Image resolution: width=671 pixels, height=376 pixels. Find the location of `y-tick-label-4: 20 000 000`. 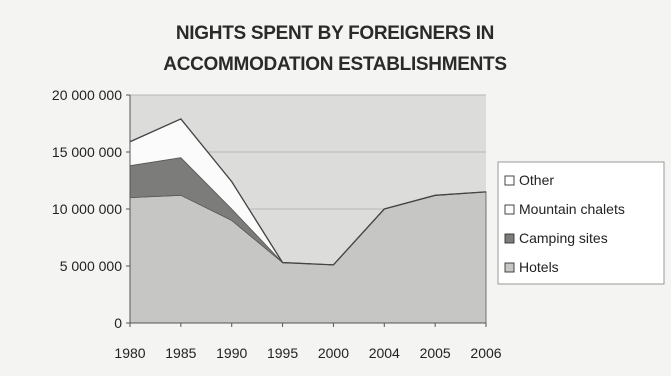

y-tick-label-4: 20 000 000 is located at coordinates (87, 95).